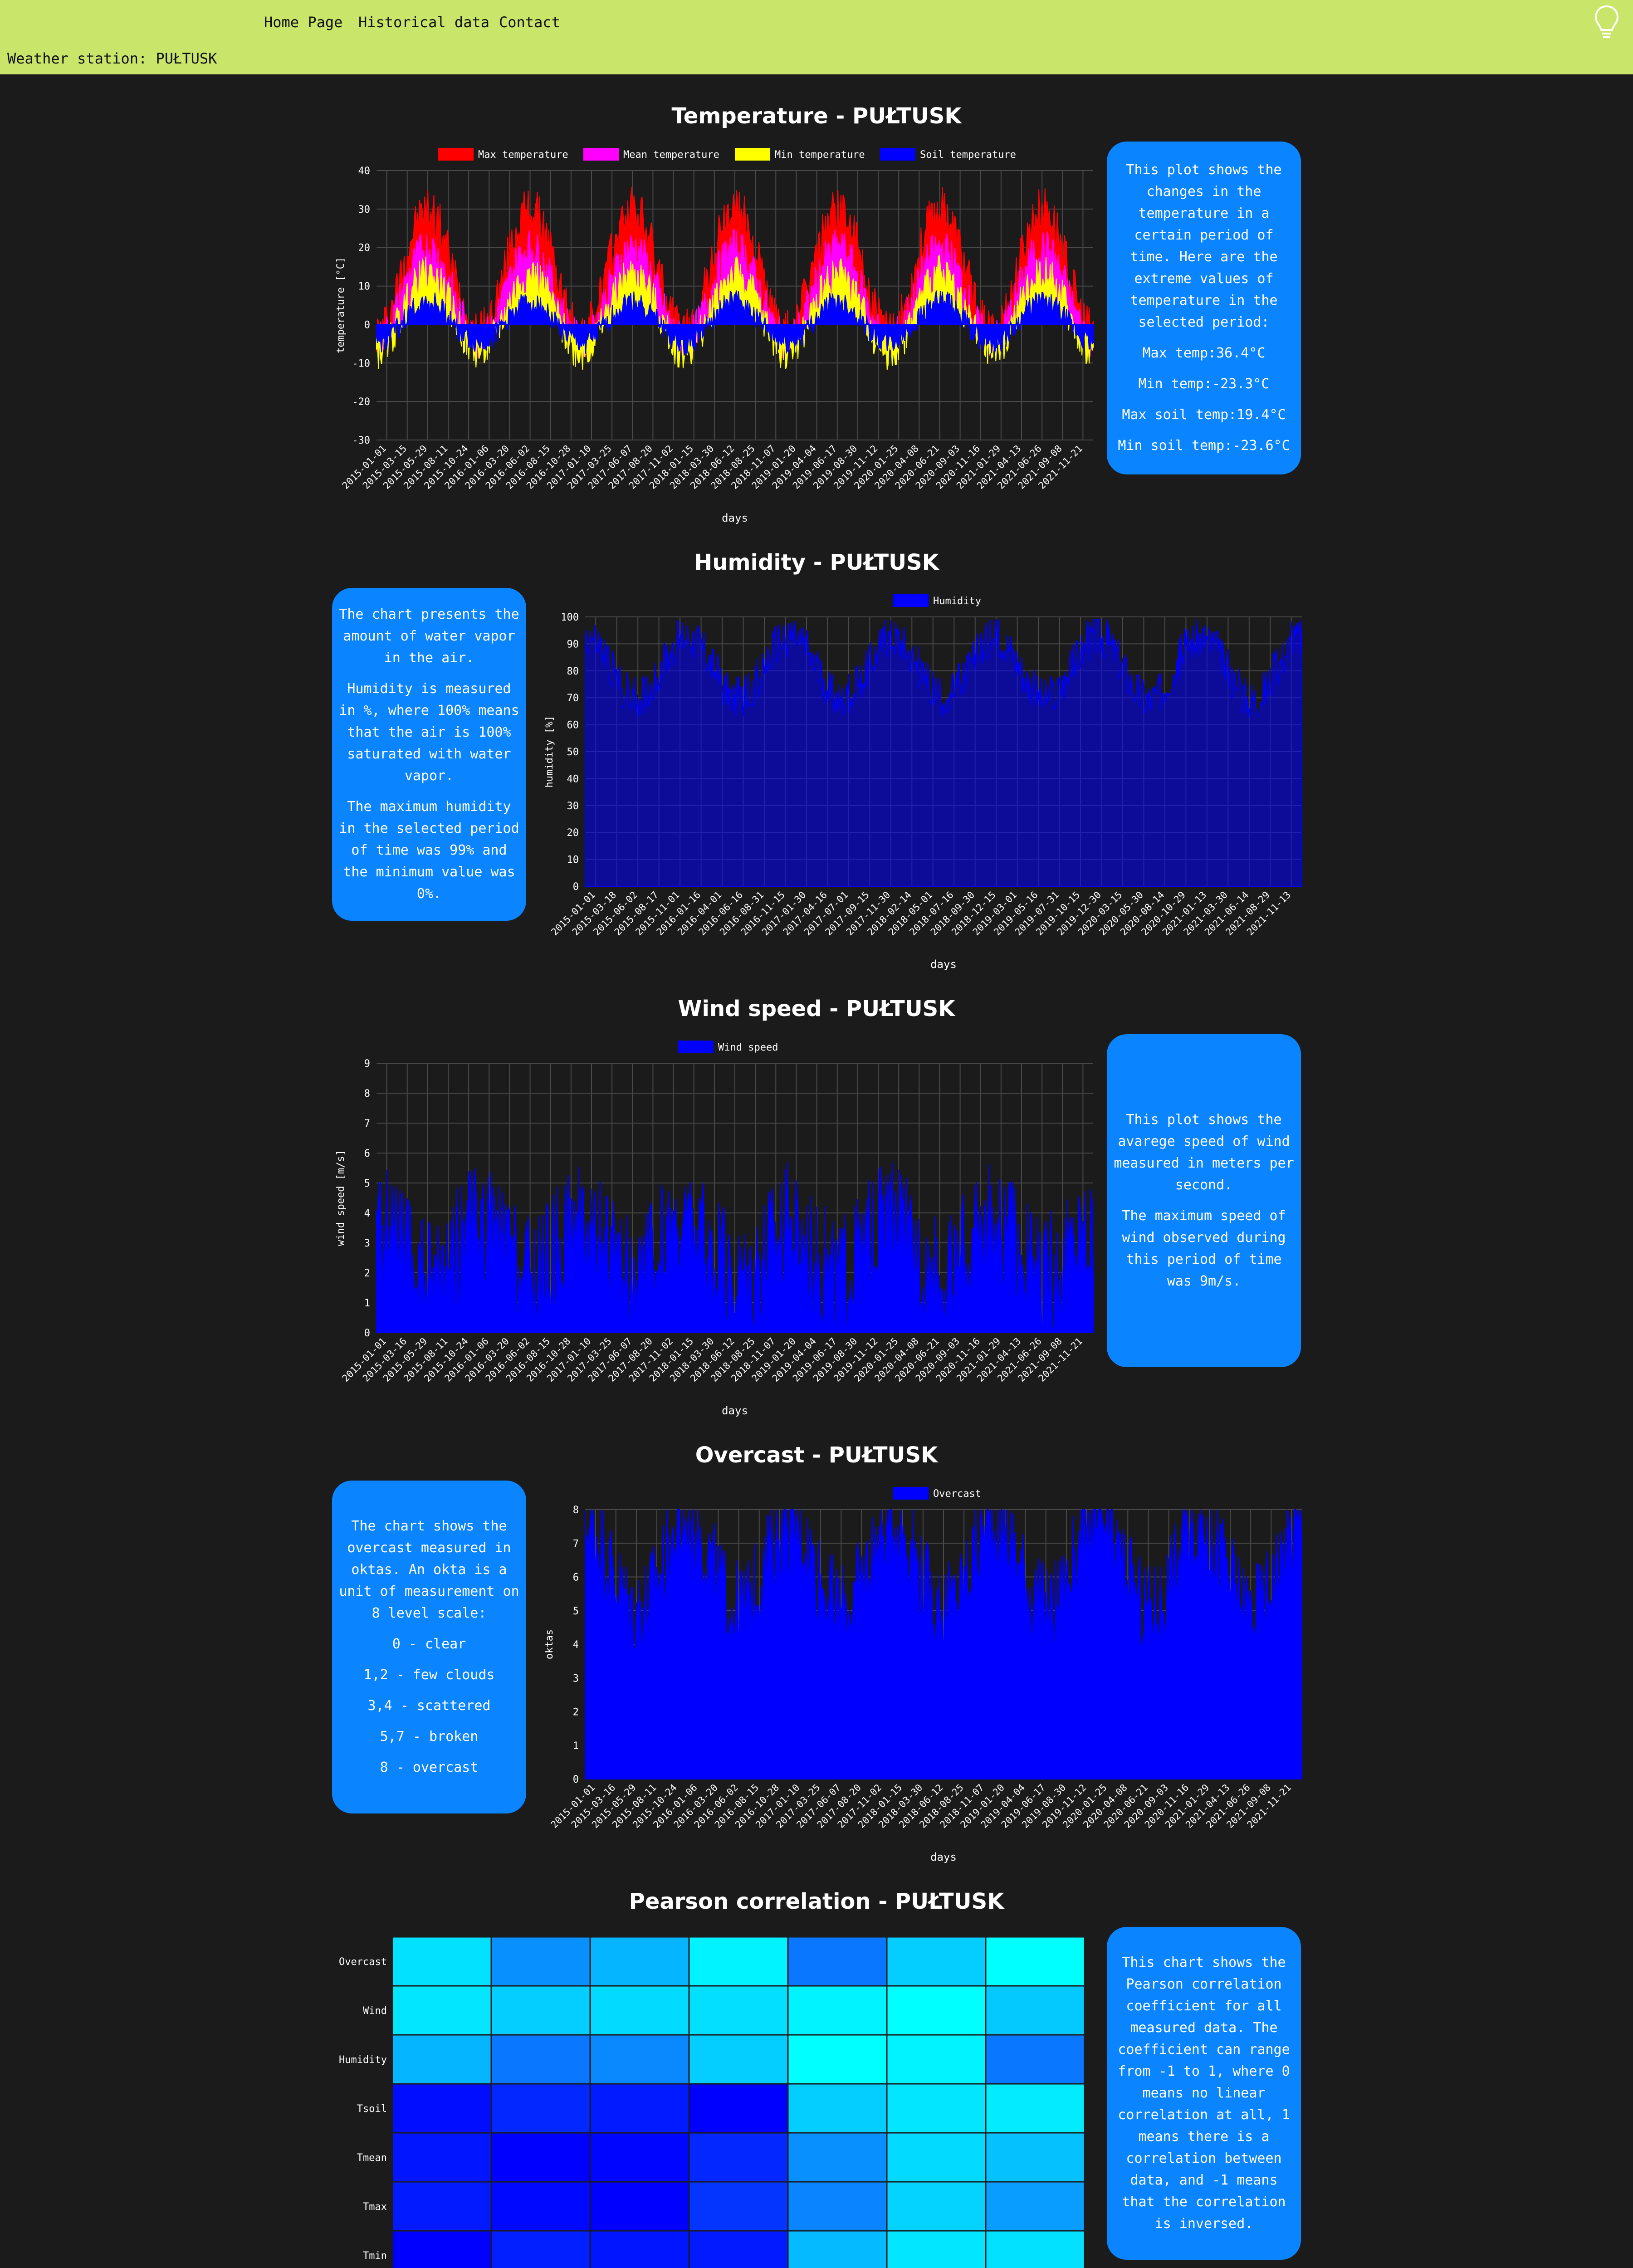 The height and width of the screenshot is (2268, 1633). What do you see at coordinates (361, 402) in the screenshot?
I see `y-tick-label: -20` at bounding box center [361, 402].